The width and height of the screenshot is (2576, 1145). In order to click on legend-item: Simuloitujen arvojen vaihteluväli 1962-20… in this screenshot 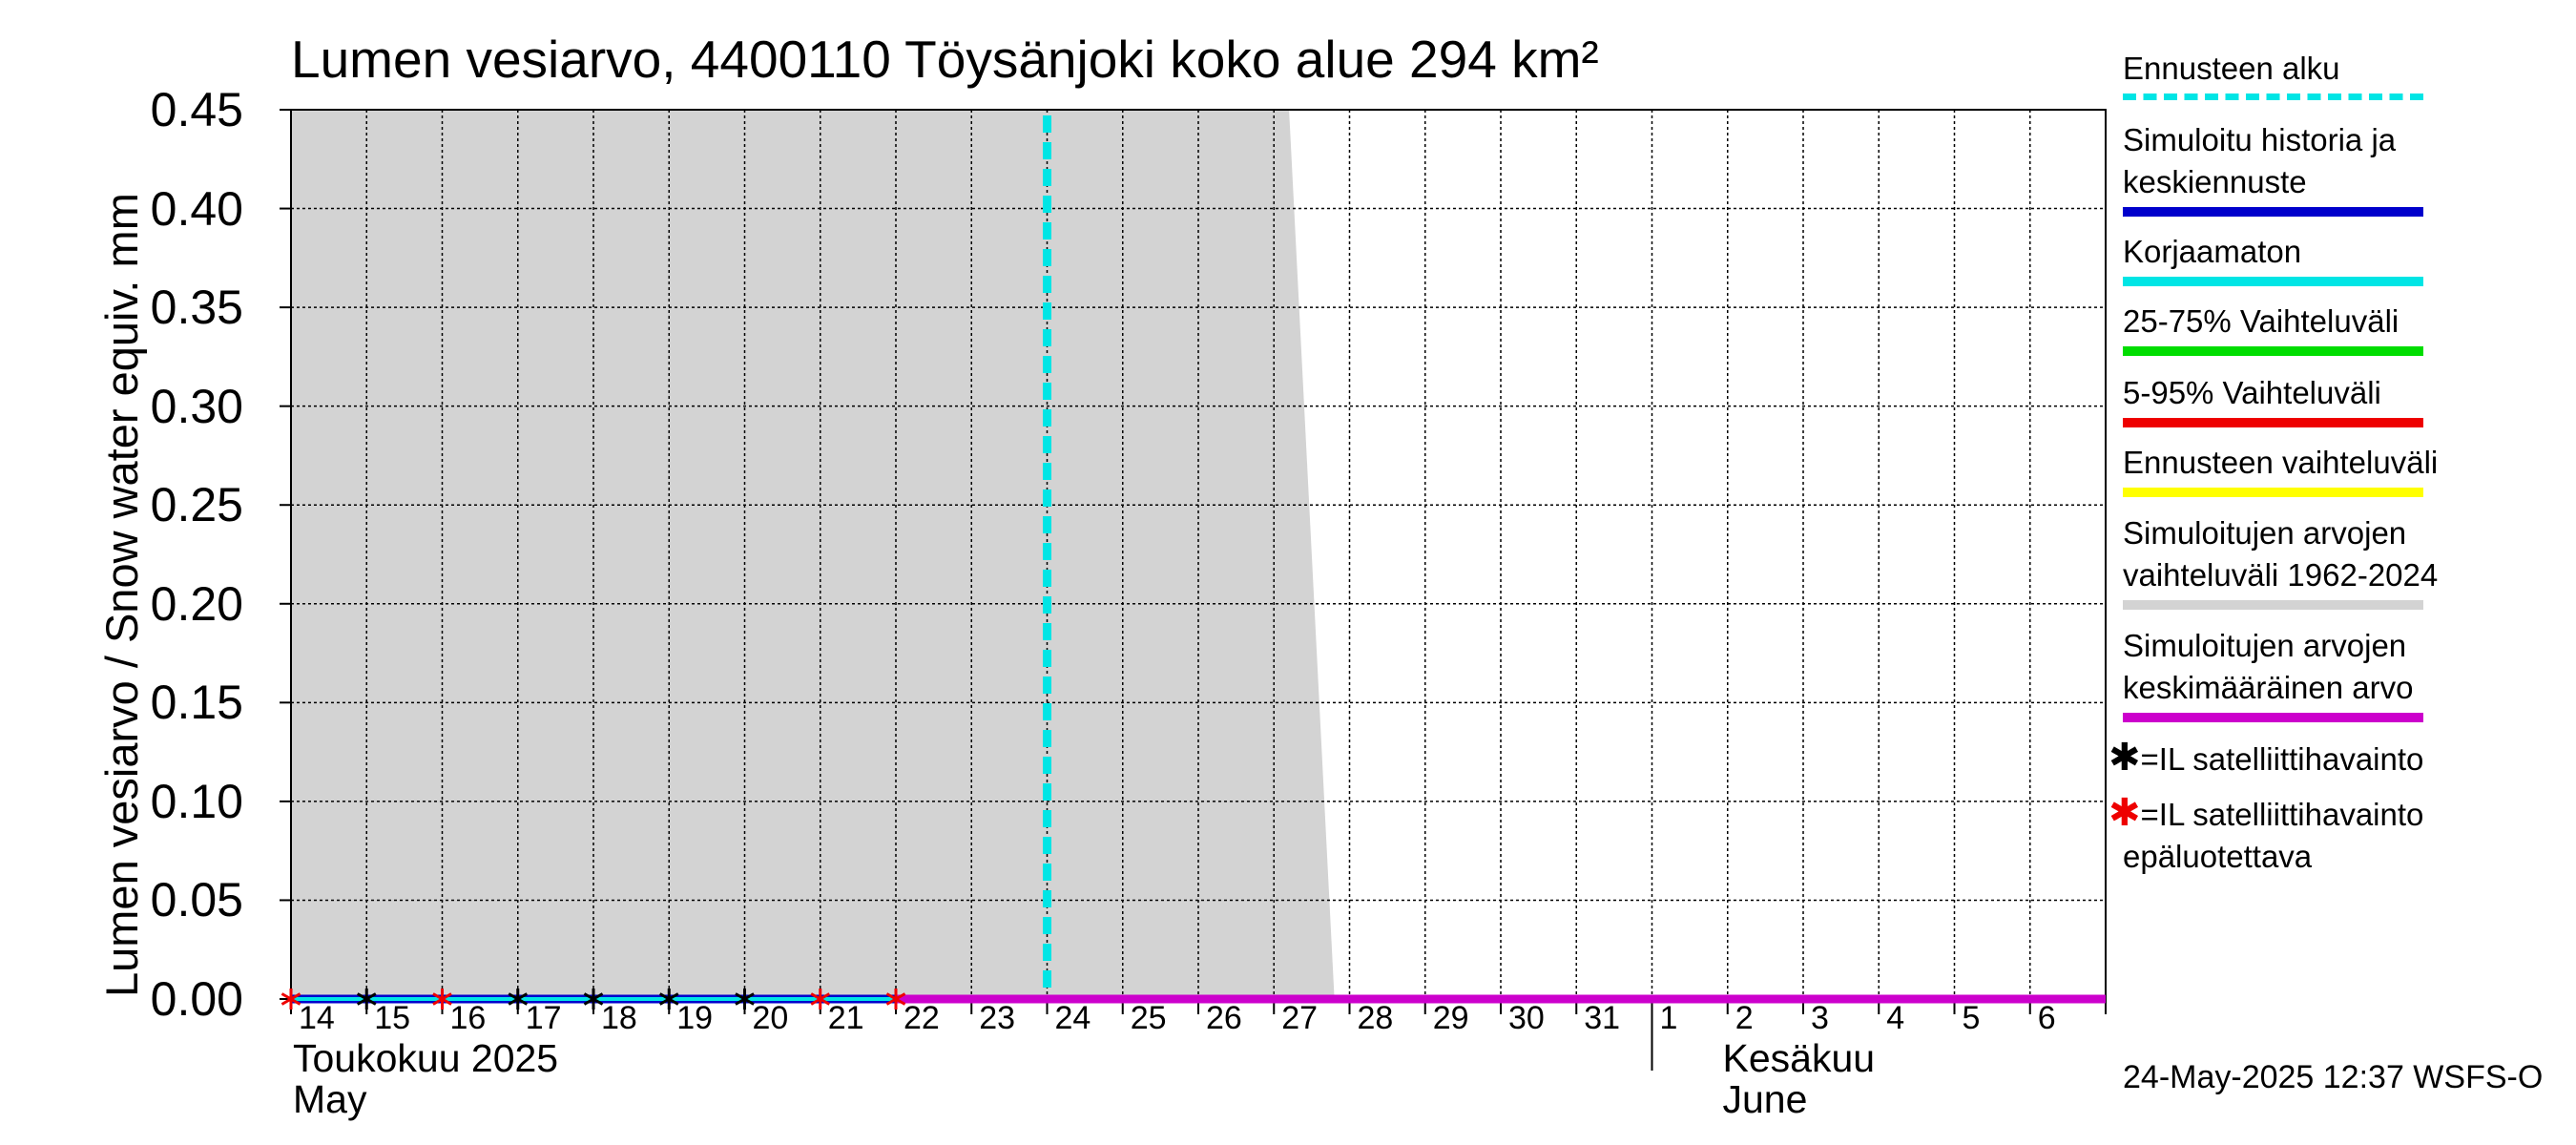, I will do `click(2313, 561)`.